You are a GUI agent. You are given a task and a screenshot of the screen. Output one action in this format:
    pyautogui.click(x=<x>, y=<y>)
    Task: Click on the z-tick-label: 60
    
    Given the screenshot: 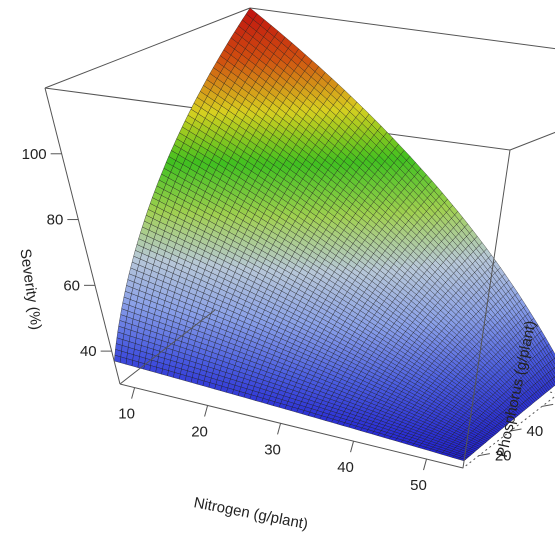 What is the action you would take?
    pyautogui.click(x=71, y=285)
    